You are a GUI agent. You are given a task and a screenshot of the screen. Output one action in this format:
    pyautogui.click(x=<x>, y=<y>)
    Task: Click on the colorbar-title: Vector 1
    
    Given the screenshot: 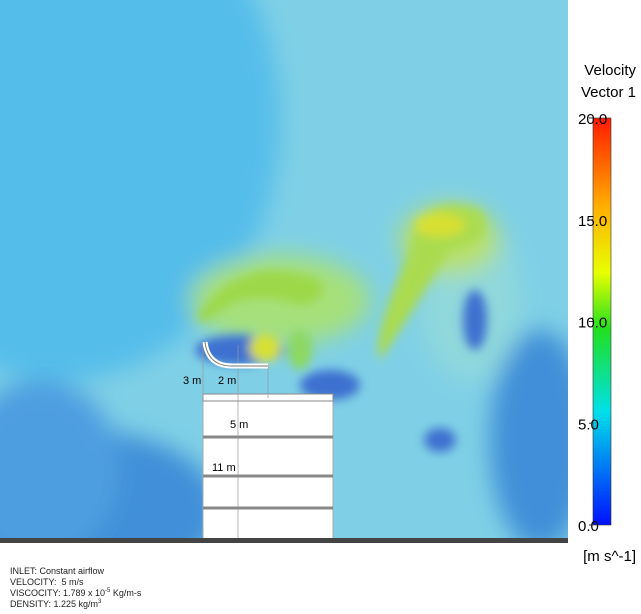 What is the action you would take?
    pyautogui.click(x=608, y=92)
    